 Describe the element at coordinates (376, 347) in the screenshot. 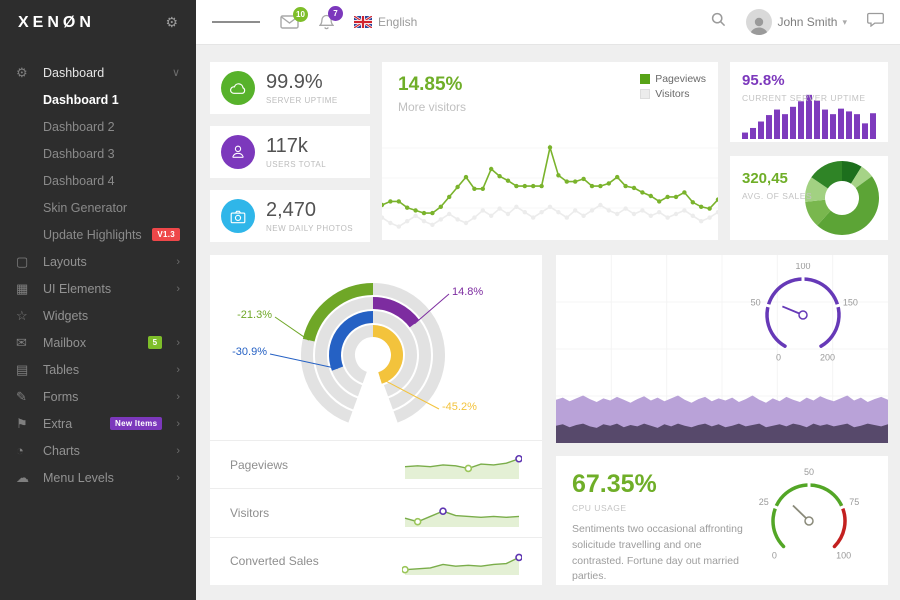

I see `radial-arc-chart: -21.3% 14.8% -30.9% -45.2%` at that location.